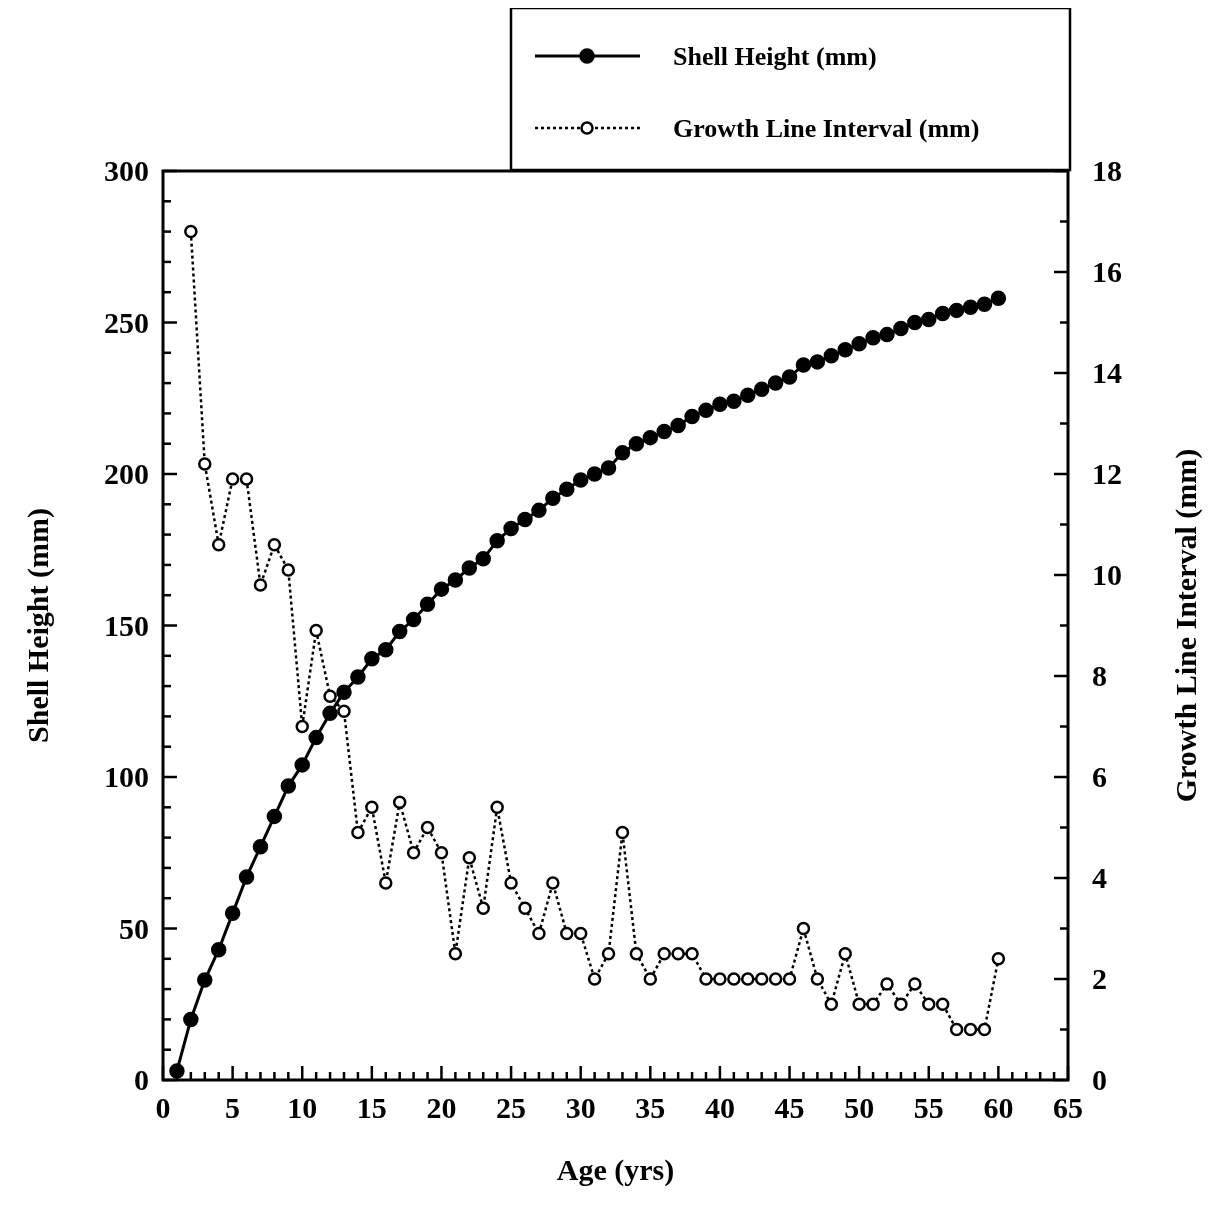  Describe the element at coordinates (650, 1107) in the screenshot. I see `x-tick-label: 35` at that location.